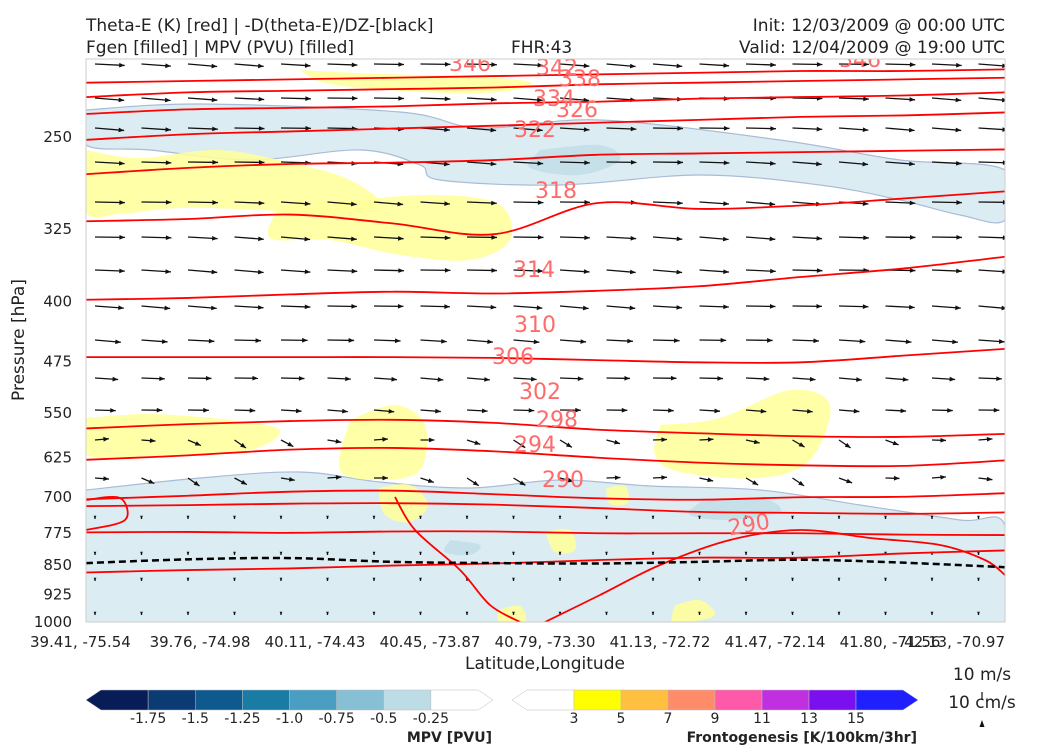  What do you see at coordinates (220, 48) in the screenshot?
I see `title-line-2: Fgen [filled] | MPV (PVU) [filled]` at bounding box center [220, 48].